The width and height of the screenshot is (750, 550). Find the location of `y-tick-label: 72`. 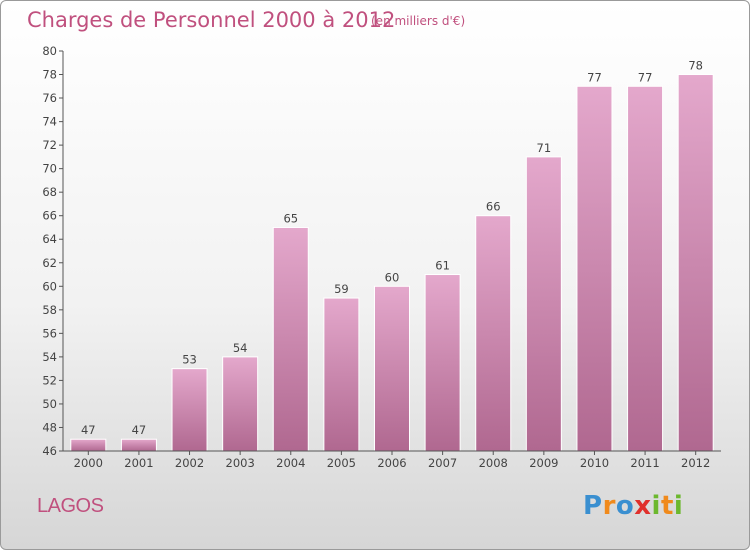

y-tick-label: 72 is located at coordinates (49, 145).